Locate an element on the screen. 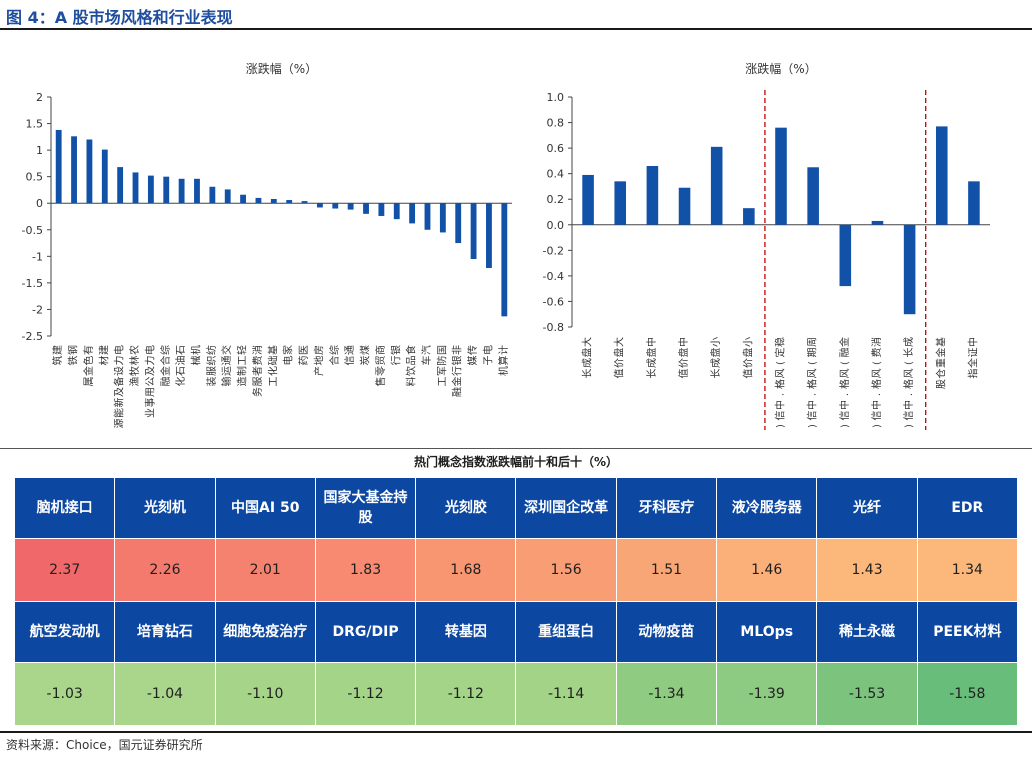 The height and width of the screenshot is (757, 1032). svg-text: 林 is located at coordinates (134, 361).